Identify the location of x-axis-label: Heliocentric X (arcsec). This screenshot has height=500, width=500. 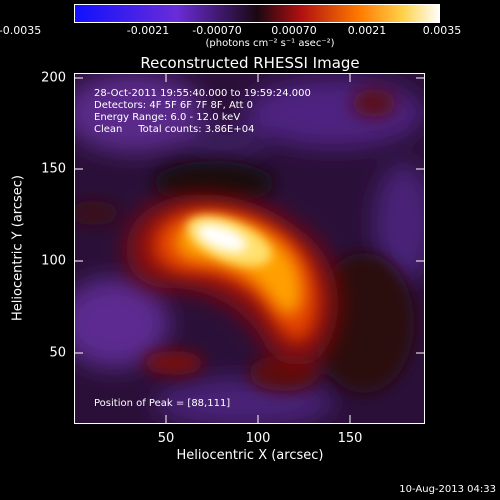
(250, 455).